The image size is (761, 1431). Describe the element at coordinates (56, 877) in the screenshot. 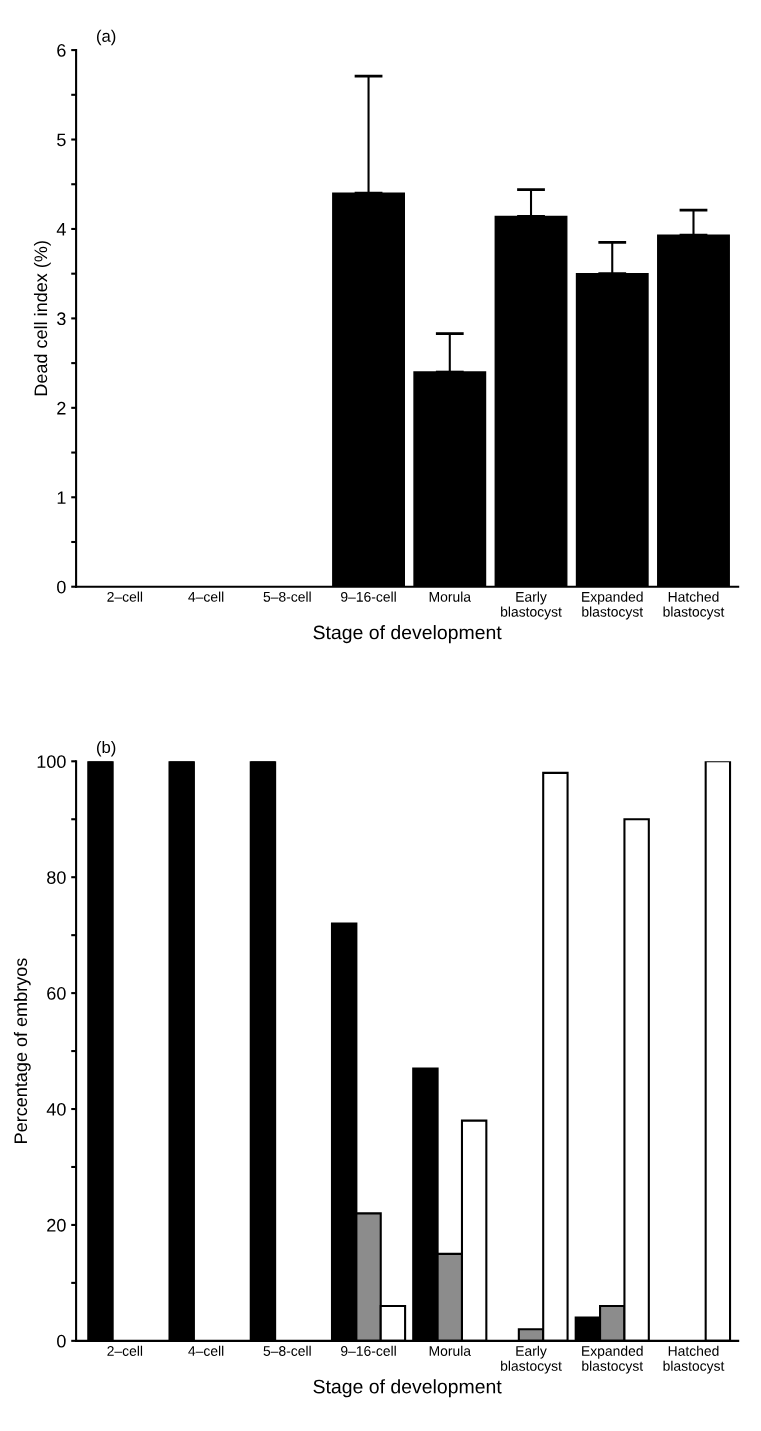

I see `y-tick-label: 80` at that location.